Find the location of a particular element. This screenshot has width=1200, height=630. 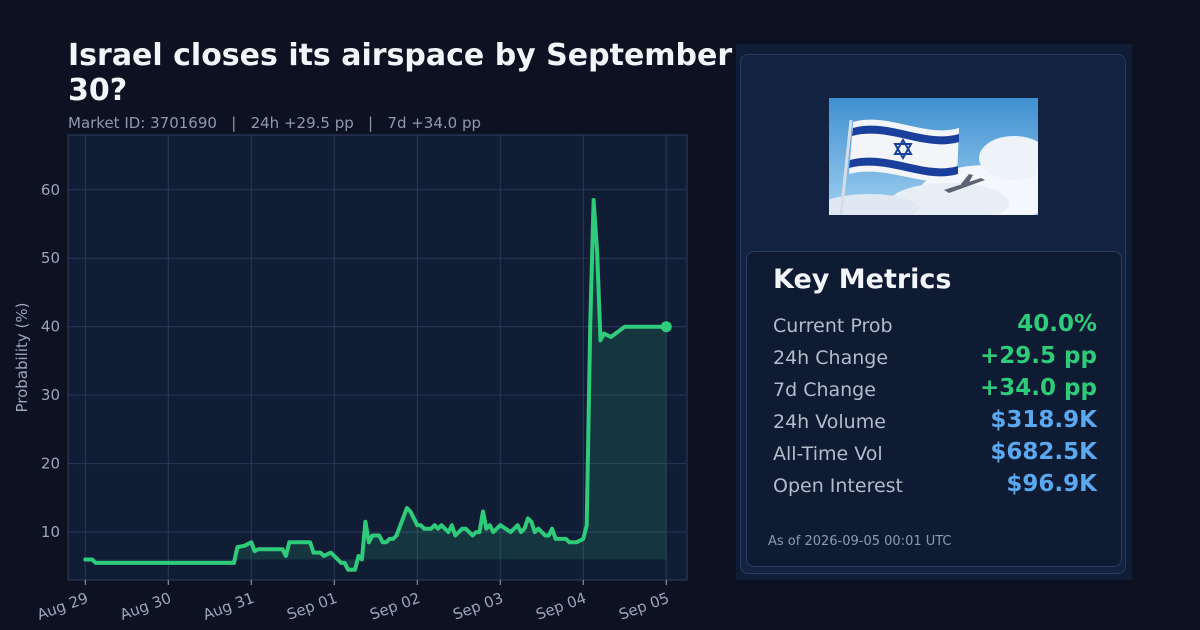

x-tick-label: Sep 05 is located at coordinates (643, 606).